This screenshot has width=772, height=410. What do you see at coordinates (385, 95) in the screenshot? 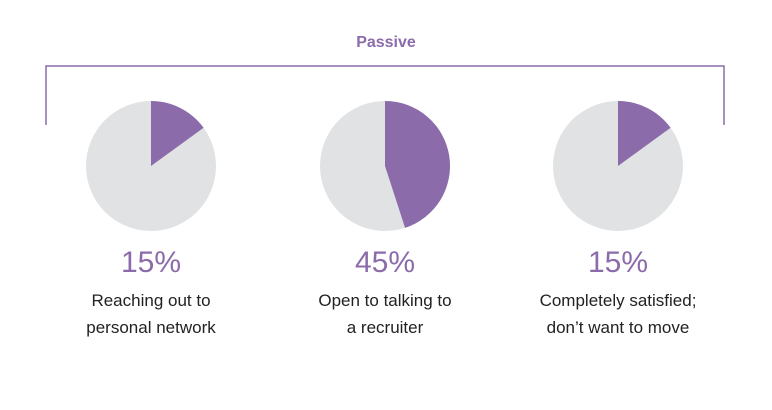
I see `group-bracket` at bounding box center [385, 95].